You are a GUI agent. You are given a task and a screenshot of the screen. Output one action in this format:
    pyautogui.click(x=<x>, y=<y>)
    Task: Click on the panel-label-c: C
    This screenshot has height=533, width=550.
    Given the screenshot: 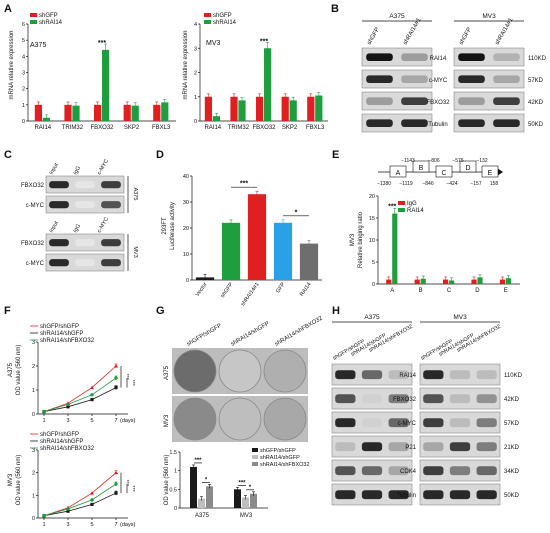 What is the action you would take?
    pyautogui.click(x=8, y=155)
    